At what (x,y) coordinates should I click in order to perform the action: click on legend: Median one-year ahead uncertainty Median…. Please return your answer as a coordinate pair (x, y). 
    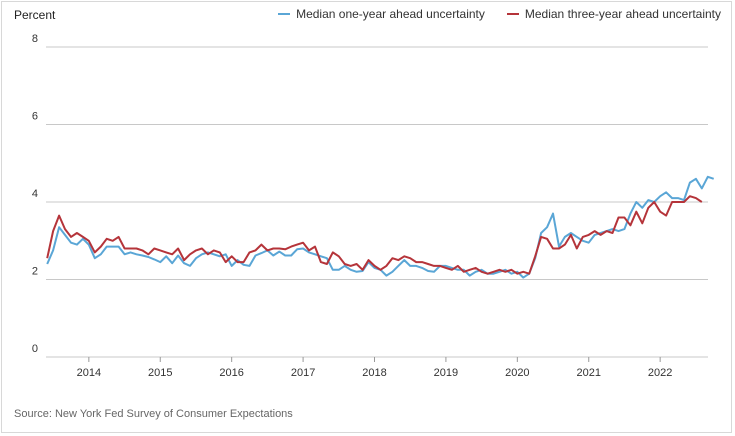
    Looking at the image, I should click on (499, 14).